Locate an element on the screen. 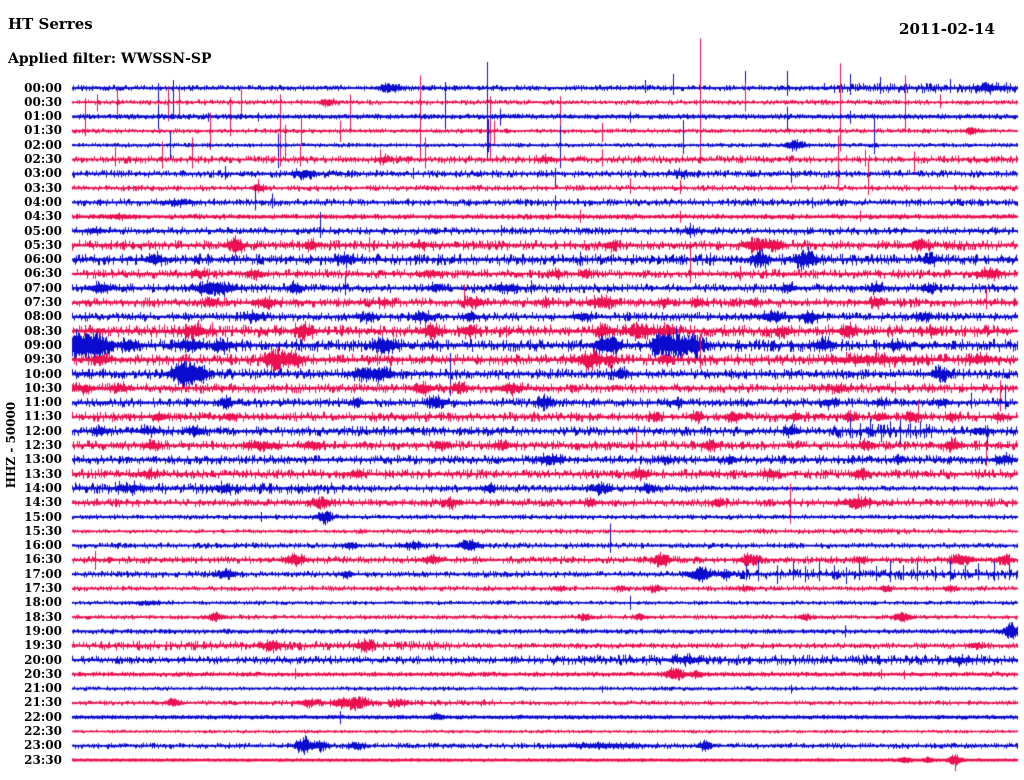 The width and height of the screenshot is (1024, 780). time-label-1200: 12:00 is located at coordinates (43, 430).